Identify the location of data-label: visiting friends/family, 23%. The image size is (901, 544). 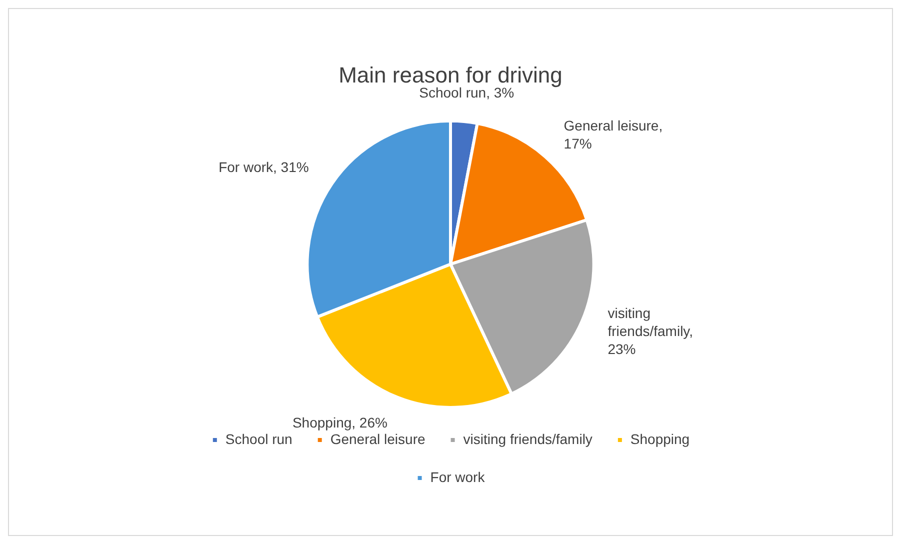
(651, 331).